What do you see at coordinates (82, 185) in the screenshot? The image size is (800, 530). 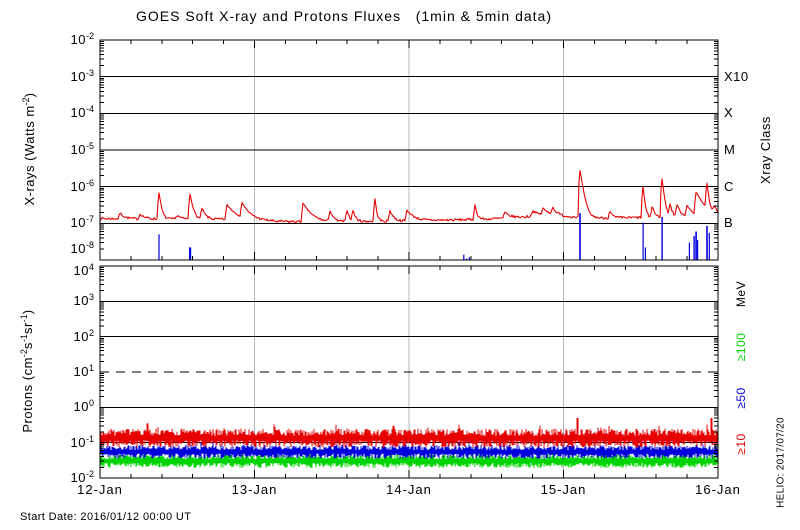 I see `xray-ytick-label: 10⁻⁶` at bounding box center [82, 185].